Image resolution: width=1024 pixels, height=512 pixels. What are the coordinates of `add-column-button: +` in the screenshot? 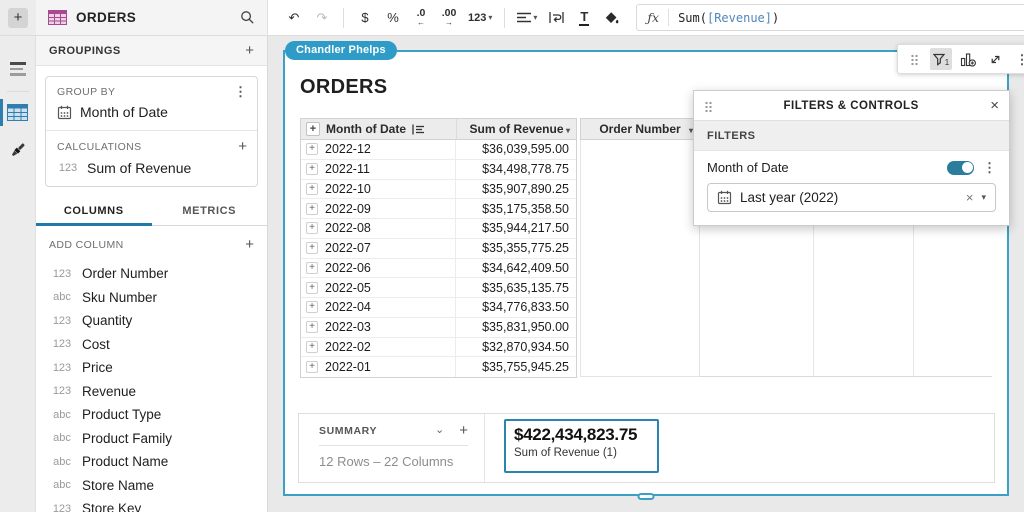 It's located at (249, 244).